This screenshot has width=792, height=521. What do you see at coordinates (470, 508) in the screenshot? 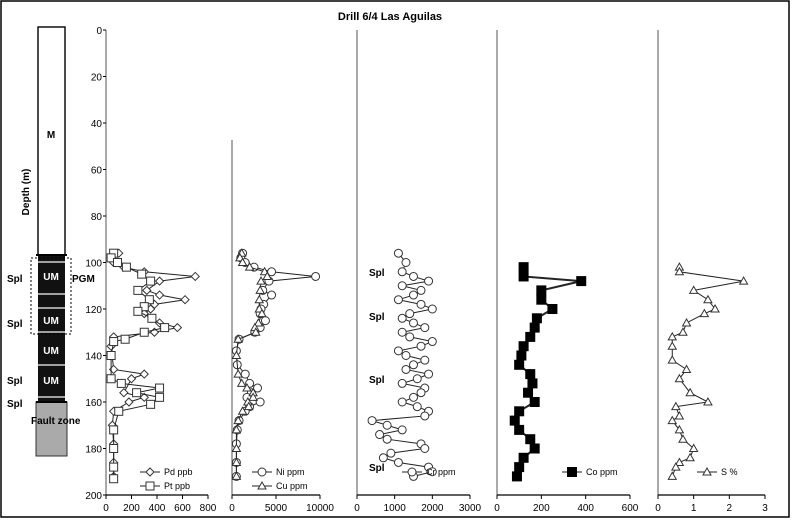
I see `x-tick-label: 3000` at bounding box center [470, 508].